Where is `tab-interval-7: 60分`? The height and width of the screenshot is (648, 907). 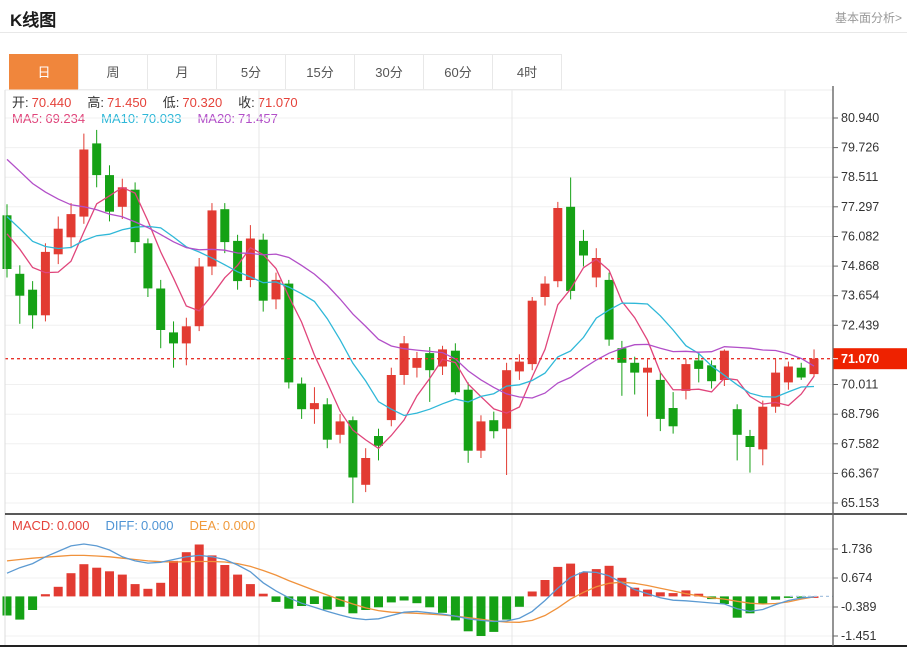
tab-interval-7: 60分 is located at coordinates (458, 72).